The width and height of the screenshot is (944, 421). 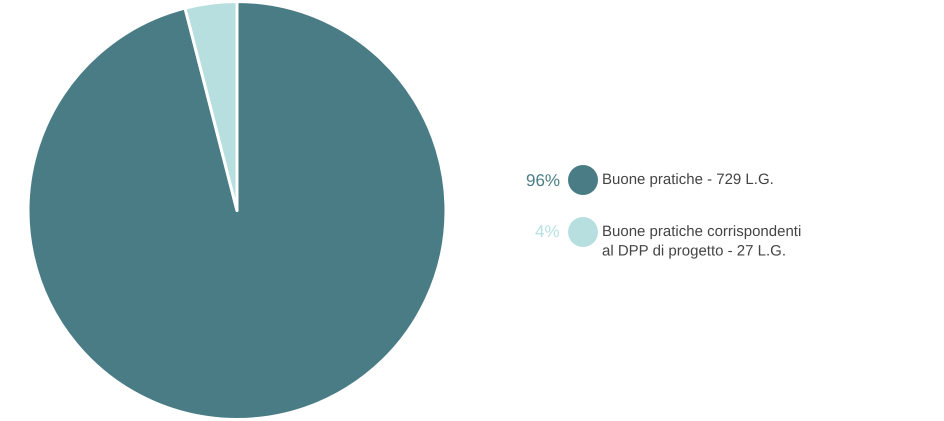 I want to click on legend-label: Buone pratiche - 729 L.G., so click(x=688, y=179).